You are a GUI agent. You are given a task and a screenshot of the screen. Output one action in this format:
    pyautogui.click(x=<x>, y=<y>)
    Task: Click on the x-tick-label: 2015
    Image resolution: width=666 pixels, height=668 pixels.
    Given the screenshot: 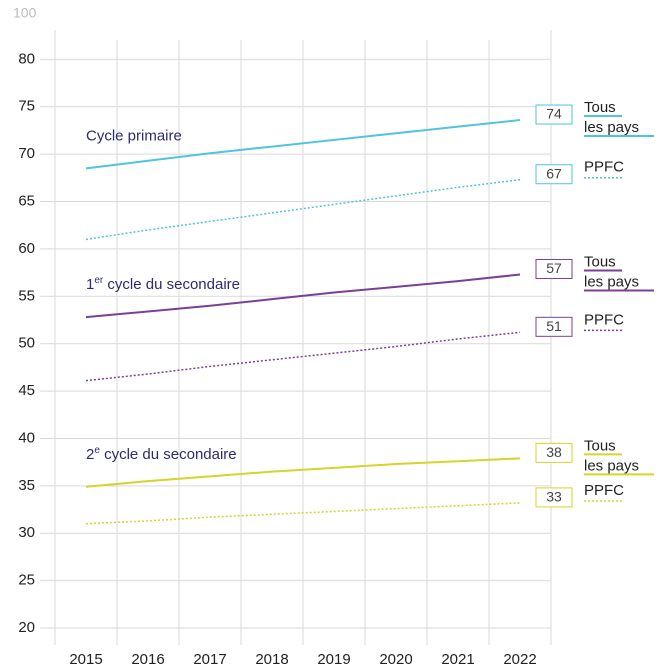 What is the action you would take?
    pyautogui.click(x=85, y=659)
    